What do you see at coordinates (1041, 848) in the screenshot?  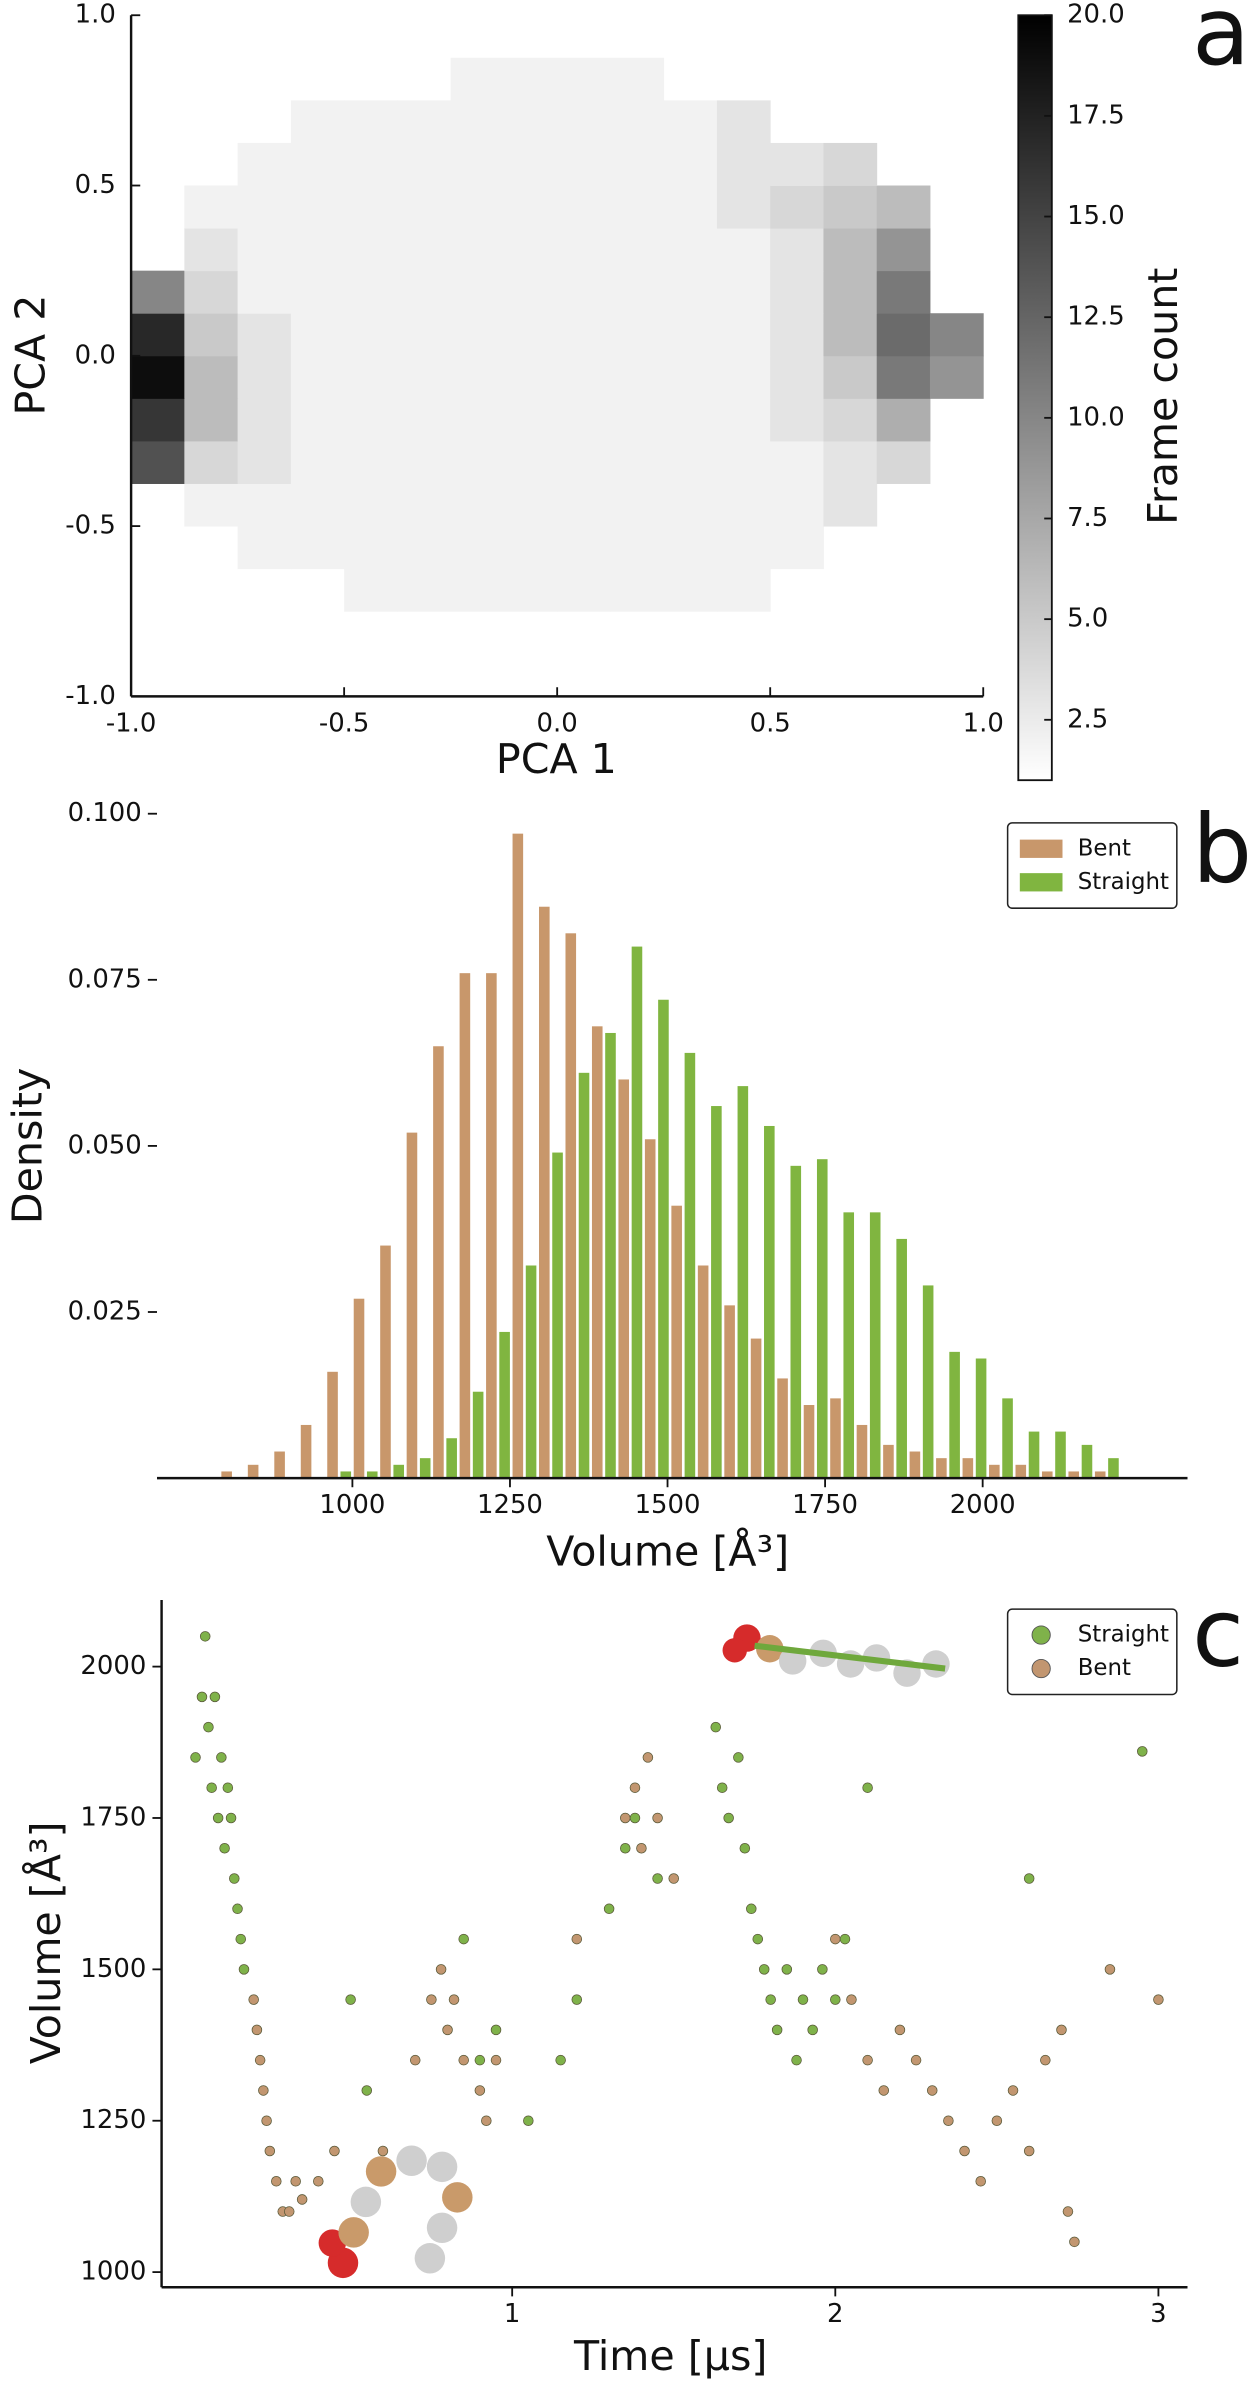 I see `legend-swatch` at bounding box center [1041, 848].